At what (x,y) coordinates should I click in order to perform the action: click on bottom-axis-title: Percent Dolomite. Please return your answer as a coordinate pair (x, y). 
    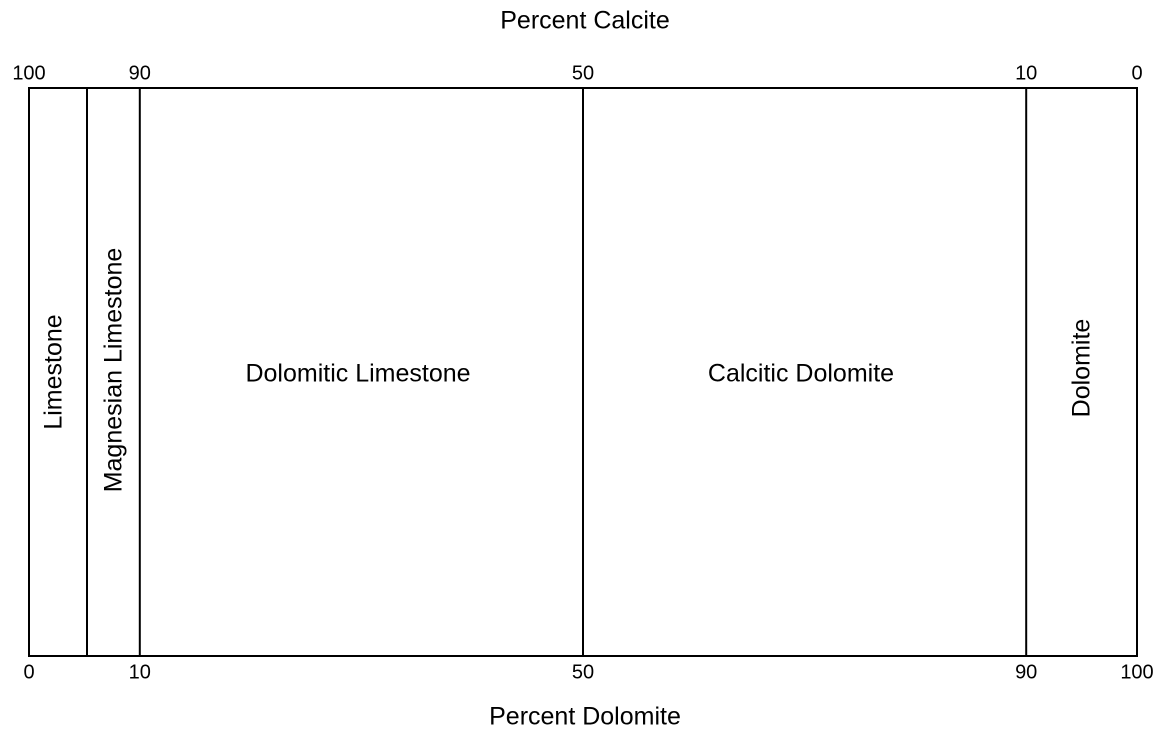
    Looking at the image, I should click on (585, 717).